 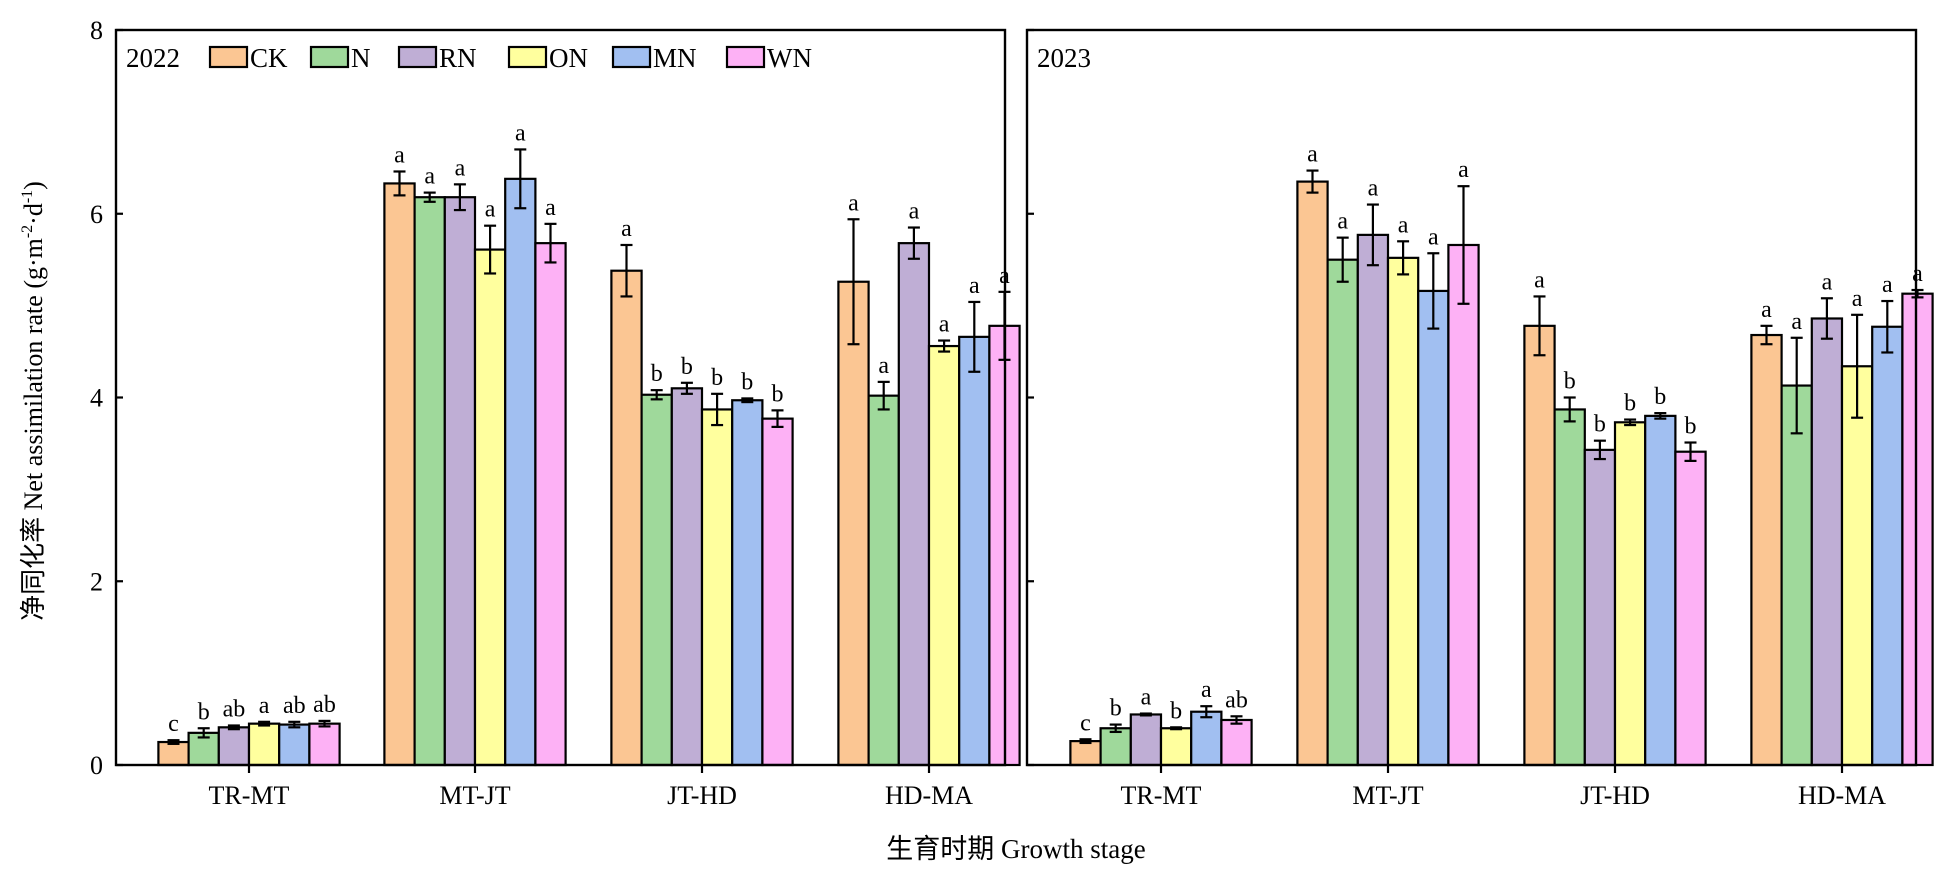 I want to click on bar-2023-JT-HD-CK, so click(x=1539, y=545).